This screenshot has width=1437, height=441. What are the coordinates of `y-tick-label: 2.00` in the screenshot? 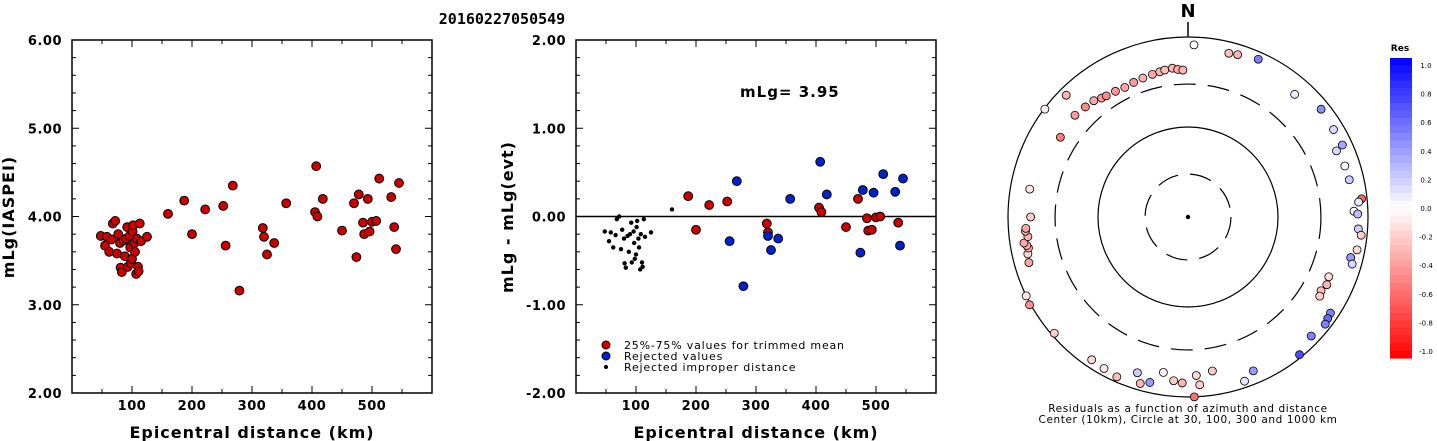 It's located at (45, 394).